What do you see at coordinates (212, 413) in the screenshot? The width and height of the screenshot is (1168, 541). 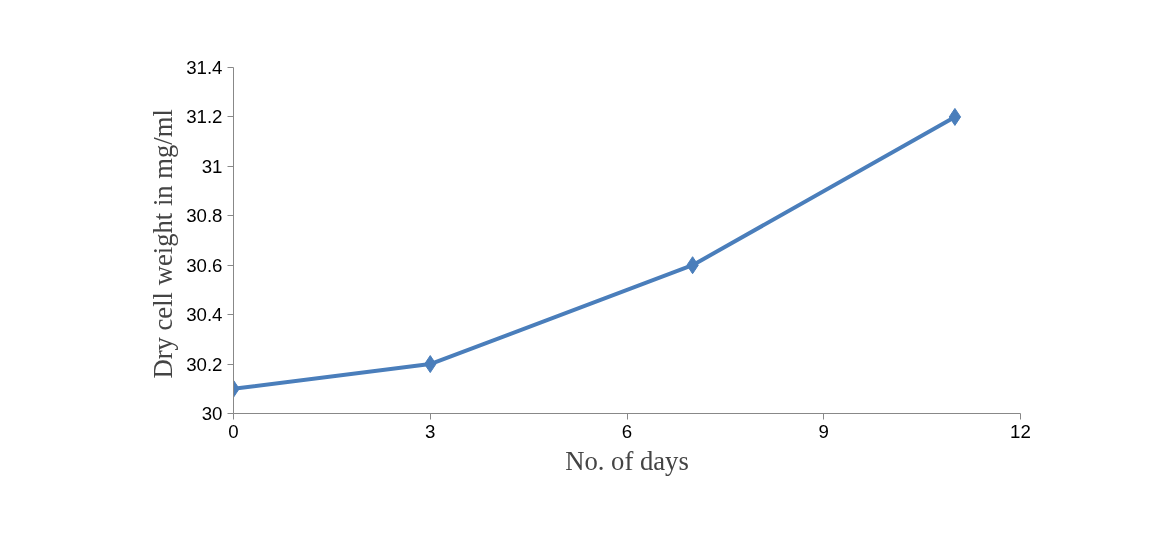 I see `y-tick-label: 30` at bounding box center [212, 413].